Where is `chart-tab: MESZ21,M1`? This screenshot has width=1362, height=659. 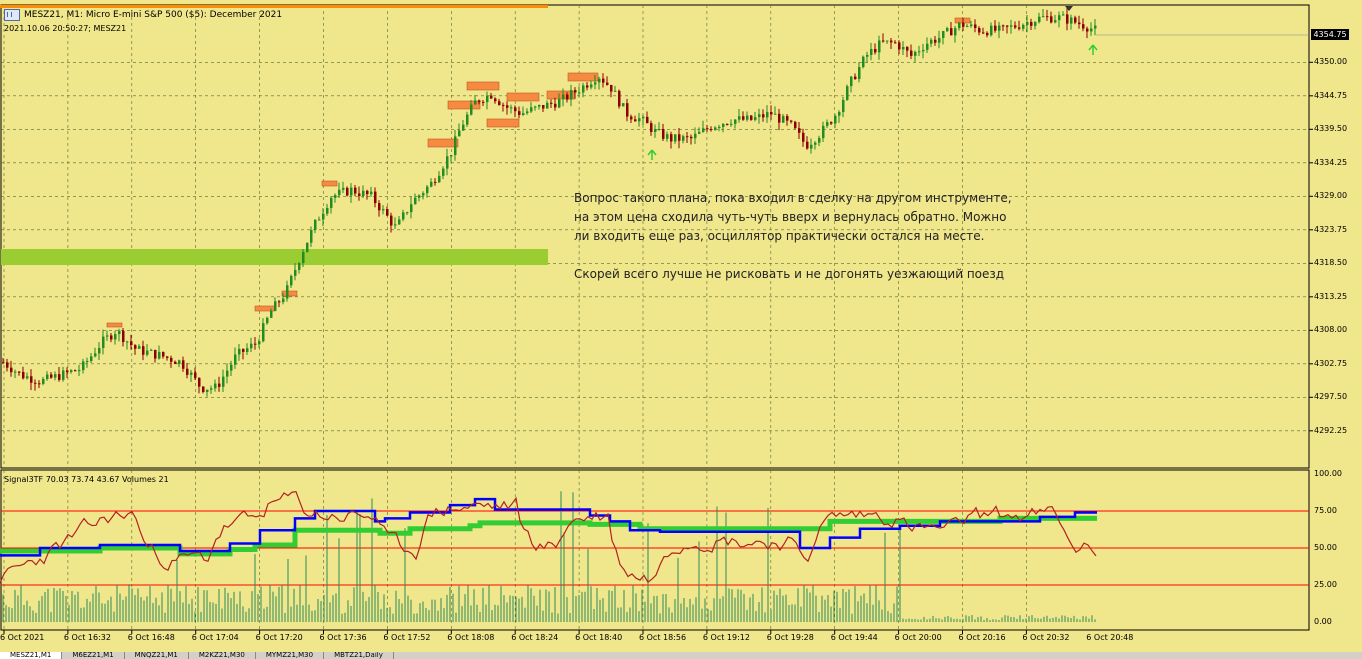 chart-tab: MESZ21,M1 is located at coordinates (31, 655).